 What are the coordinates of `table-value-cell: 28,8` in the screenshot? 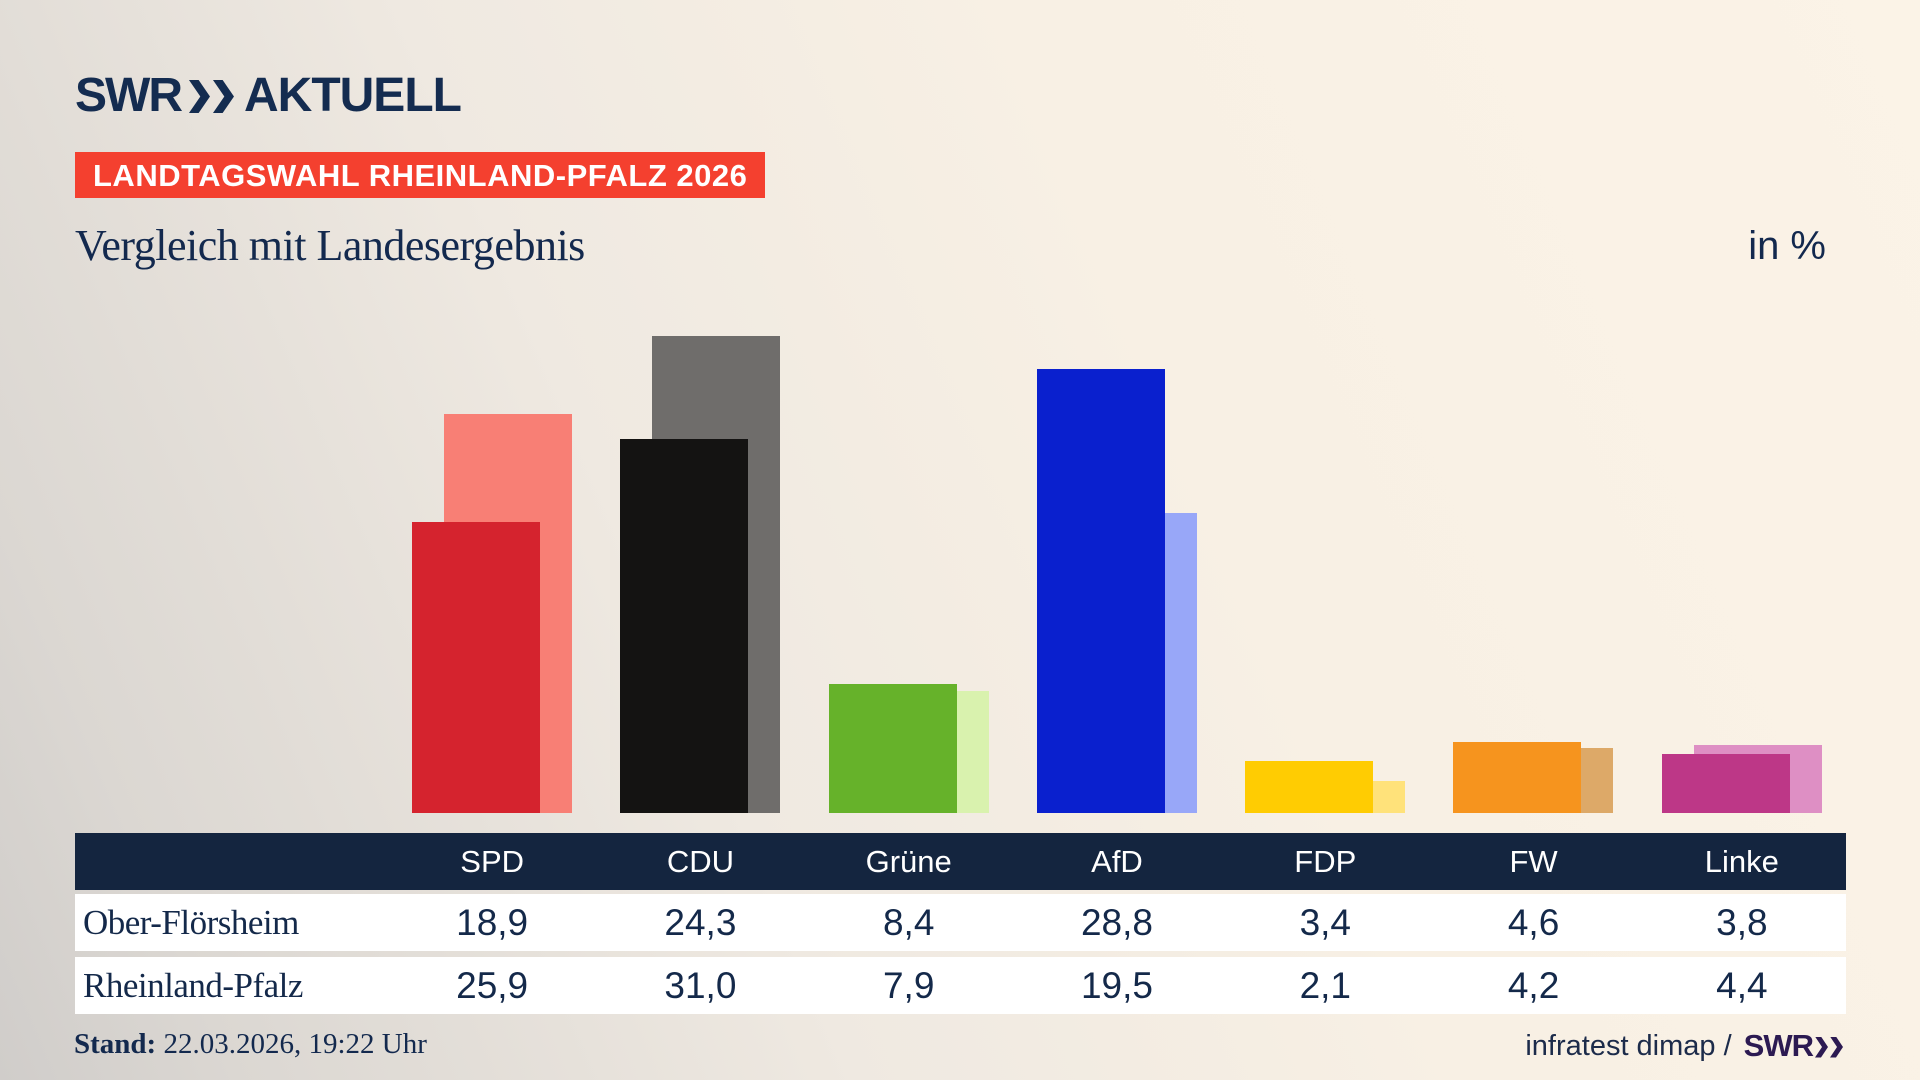 It's located at (1116, 922).